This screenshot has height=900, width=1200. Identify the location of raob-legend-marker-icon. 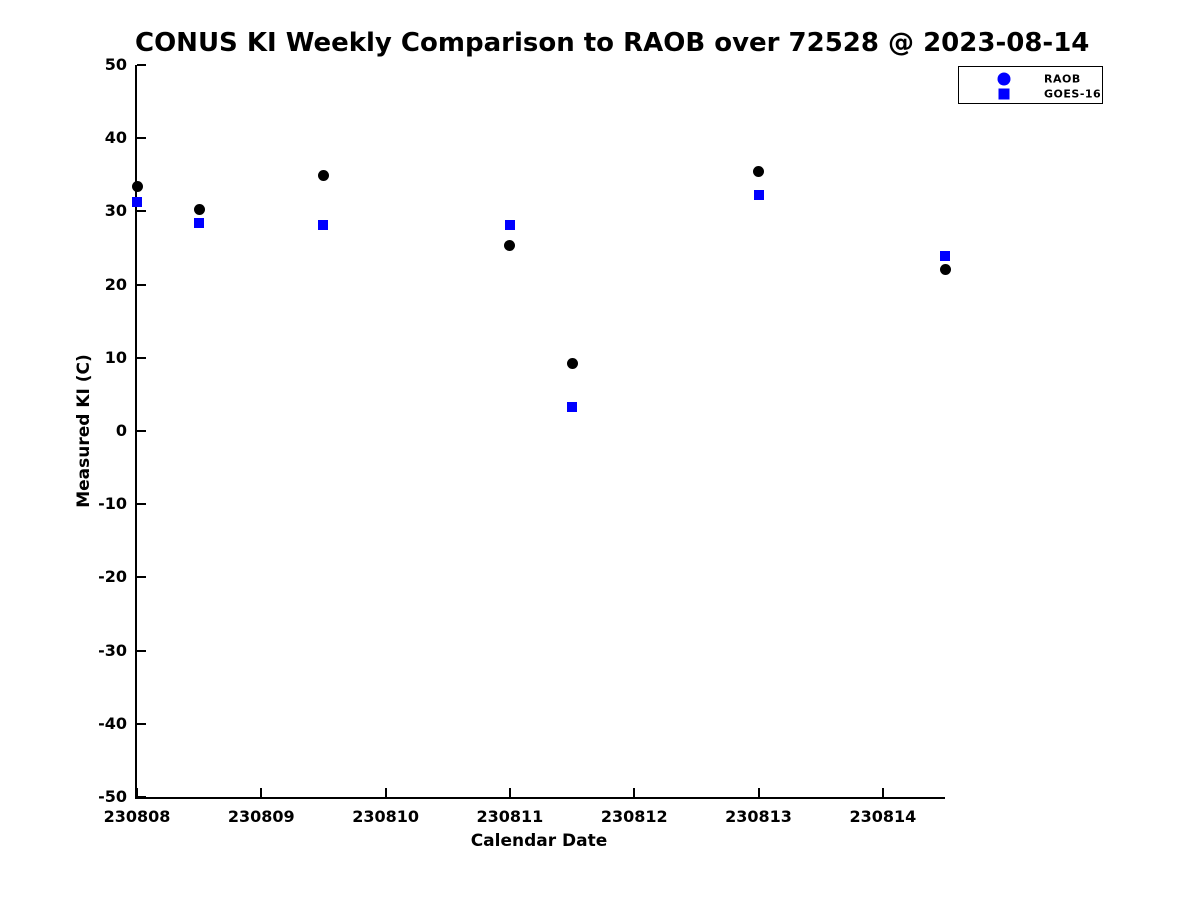
(1004, 78).